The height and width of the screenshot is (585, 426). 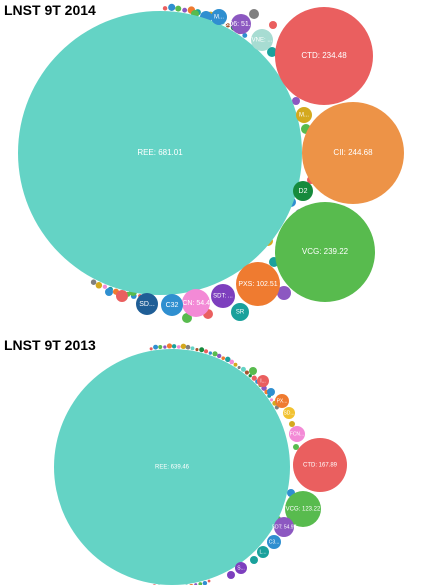 I want to click on bubble-label-2013-0: REE: 639.46, so click(x=172, y=468).